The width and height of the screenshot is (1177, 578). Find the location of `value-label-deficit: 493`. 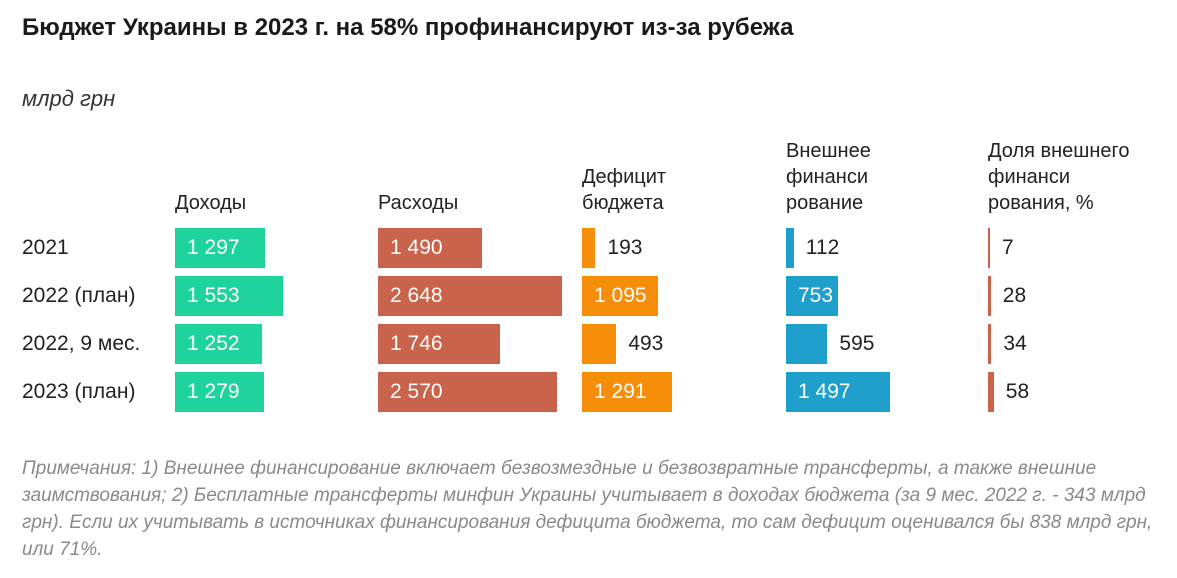

value-label-deficit: 493 is located at coordinates (646, 343).